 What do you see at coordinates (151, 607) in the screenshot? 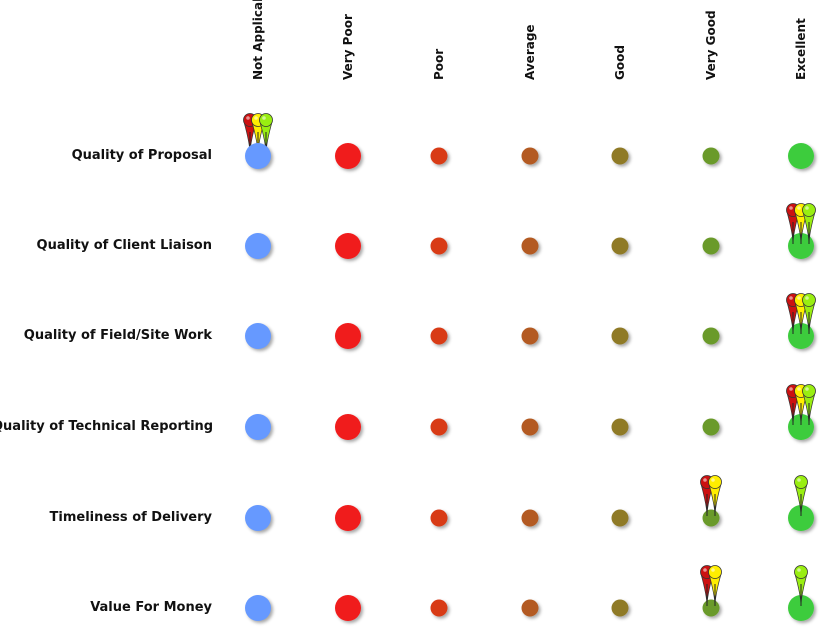
I see `row-label-value-for-money: Value For Money` at bounding box center [151, 607].